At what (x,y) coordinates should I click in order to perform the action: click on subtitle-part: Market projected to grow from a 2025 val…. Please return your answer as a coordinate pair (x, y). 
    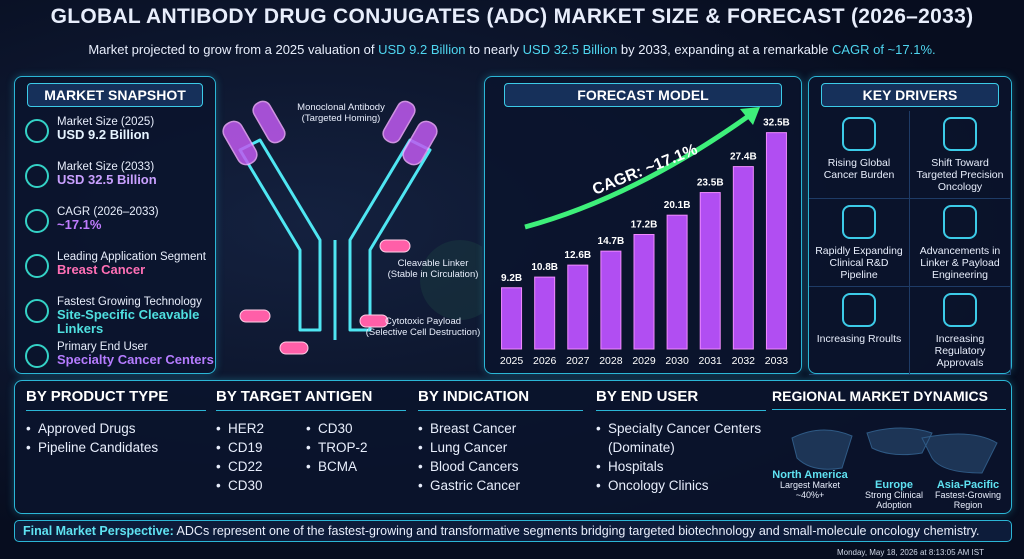
    Looking at the image, I should click on (233, 49).